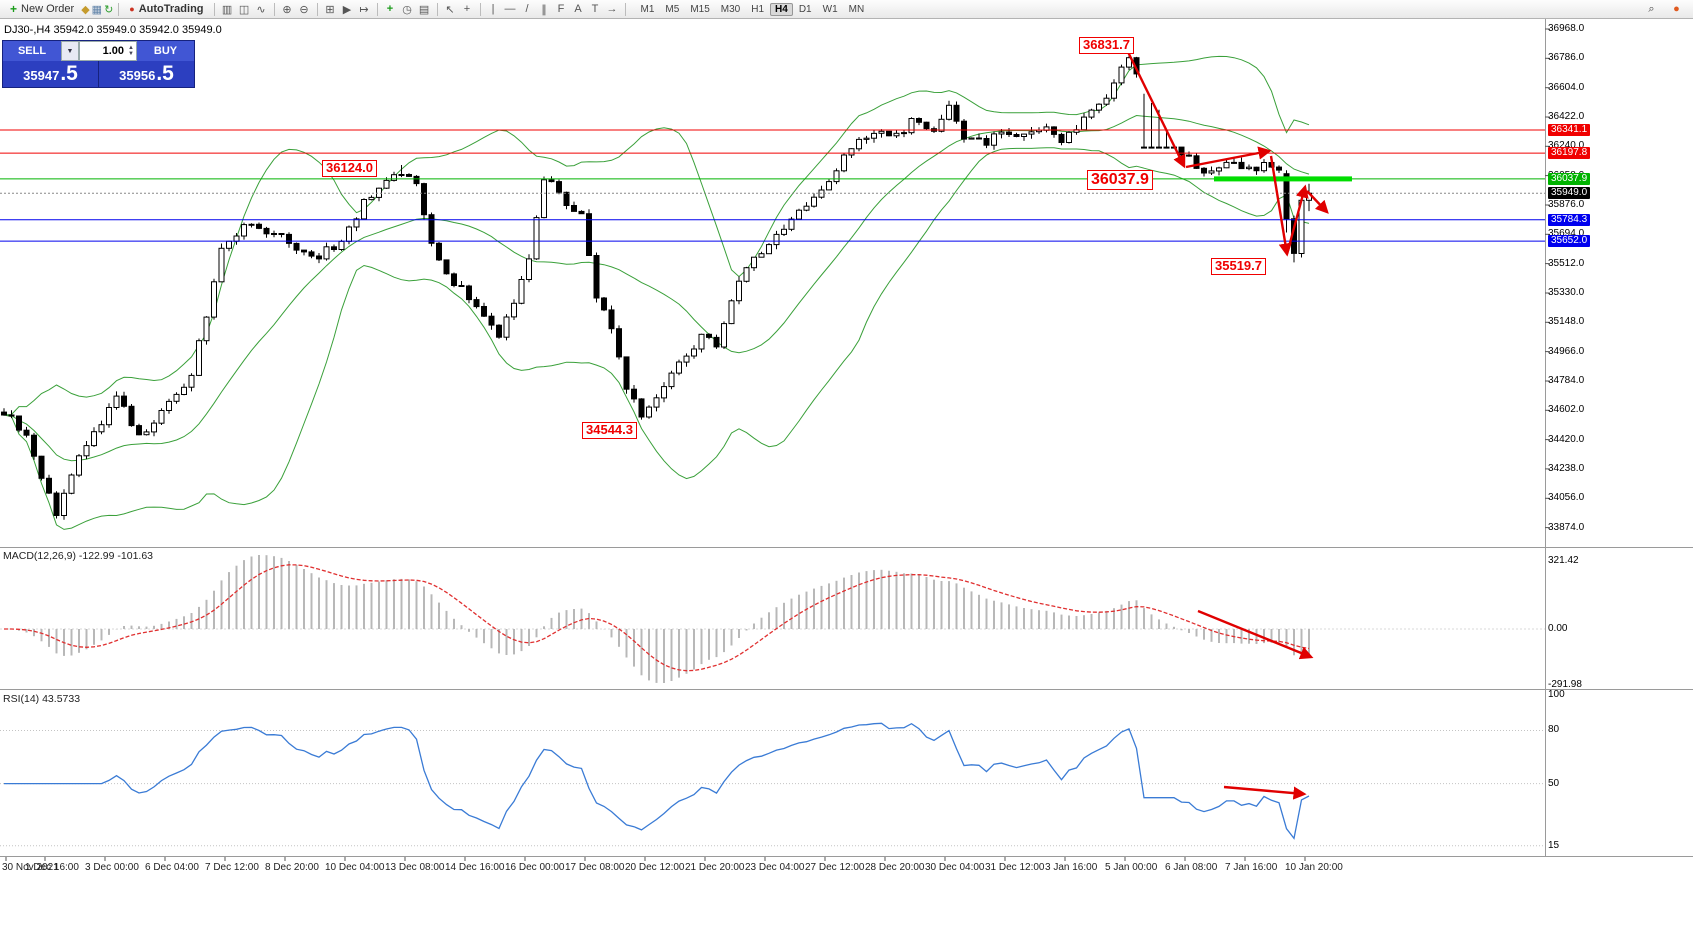 The image size is (1693, 941). I want to click on new-order-button: + New Order, so click(42, 9).